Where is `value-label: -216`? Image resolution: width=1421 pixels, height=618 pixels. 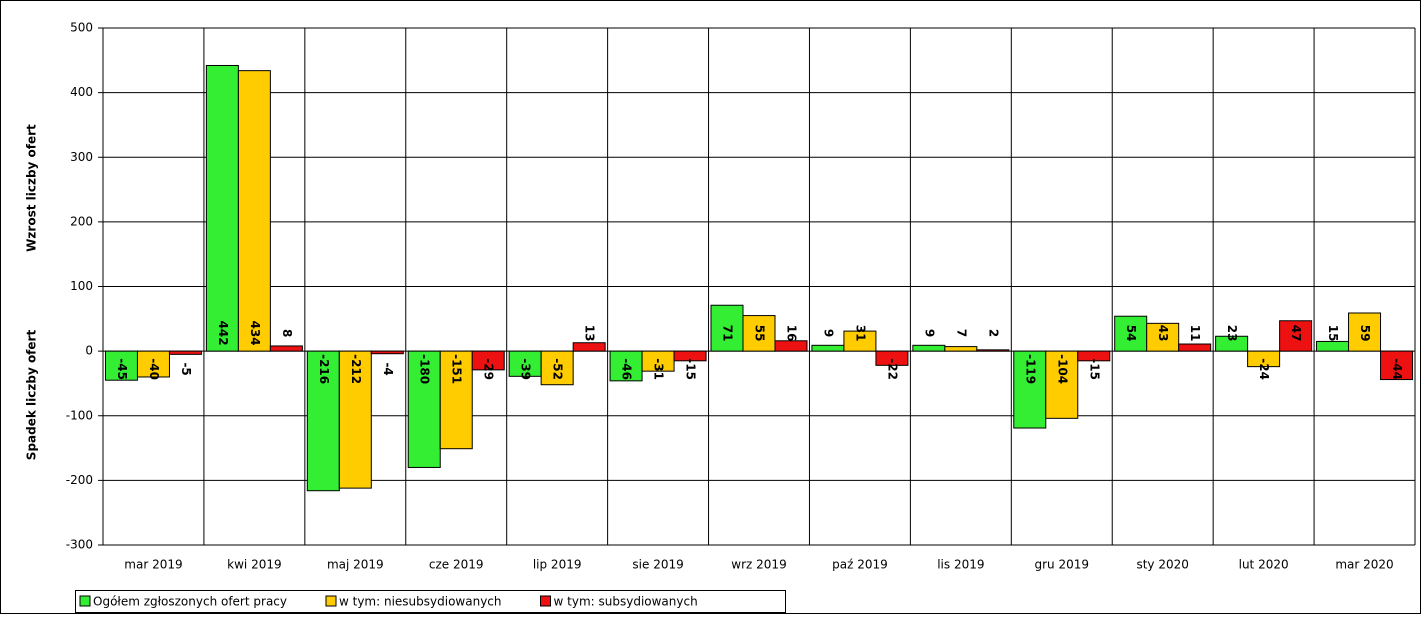 value-label: -216 is located at coordinates (324, 369).